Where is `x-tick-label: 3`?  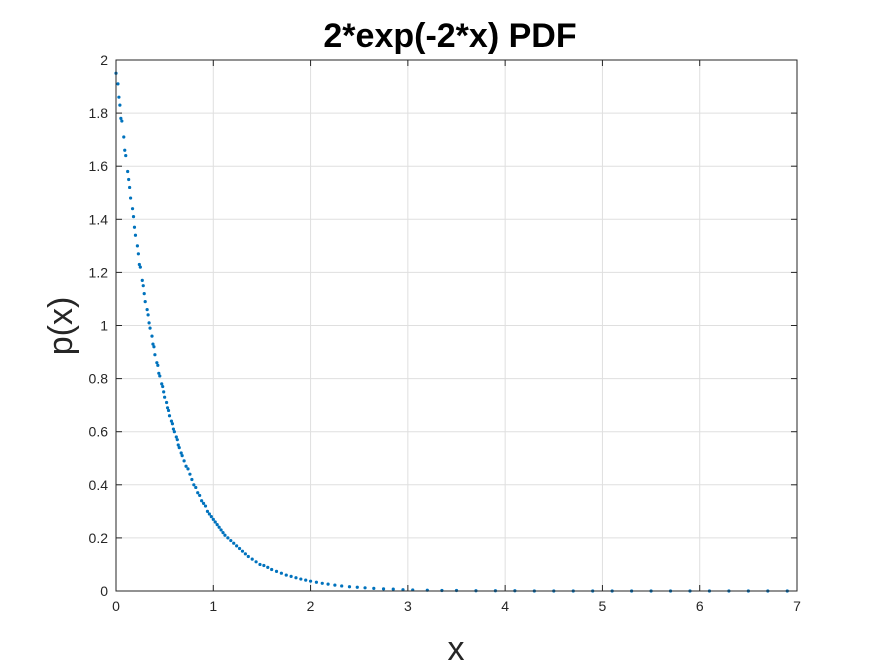 x-tick-label: 3 is located at coordinates (408, 606).